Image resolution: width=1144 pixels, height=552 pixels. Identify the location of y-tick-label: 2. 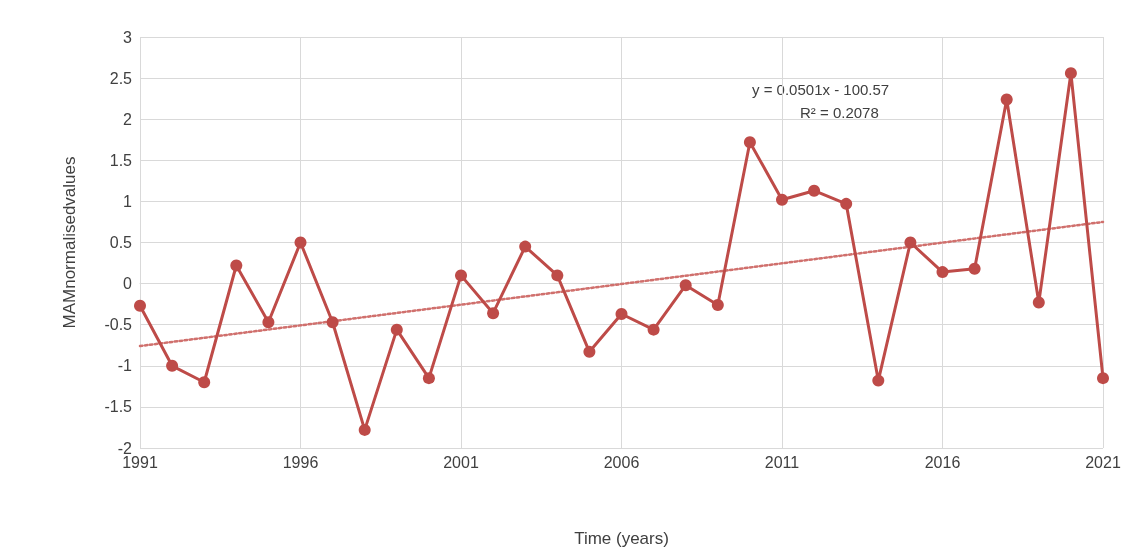
(128, 119).